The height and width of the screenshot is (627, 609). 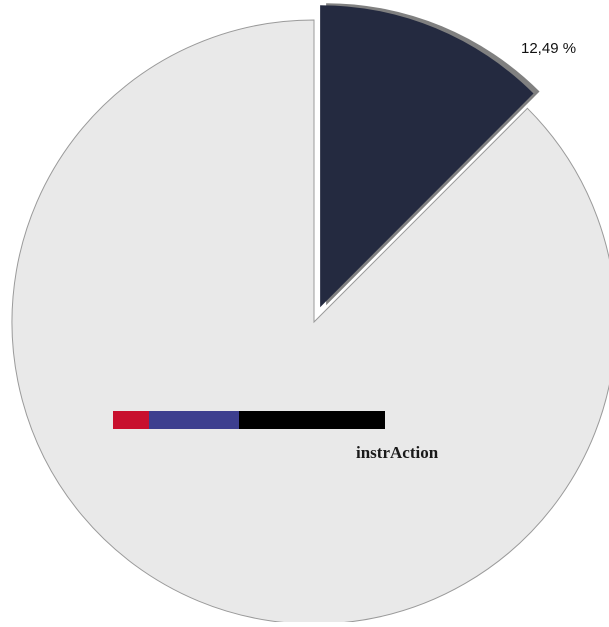 I want to click on slice-label-share: 12,49 %, so click(x=548, y=48).